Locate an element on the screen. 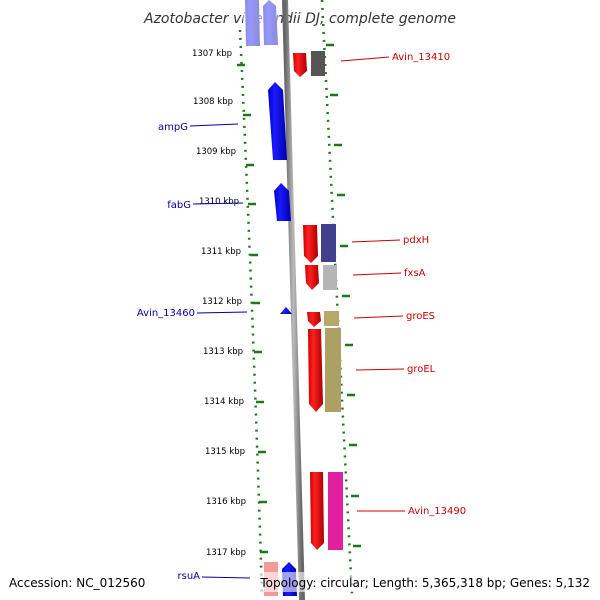  footer-backdrop is located at coordinates (426, 582).